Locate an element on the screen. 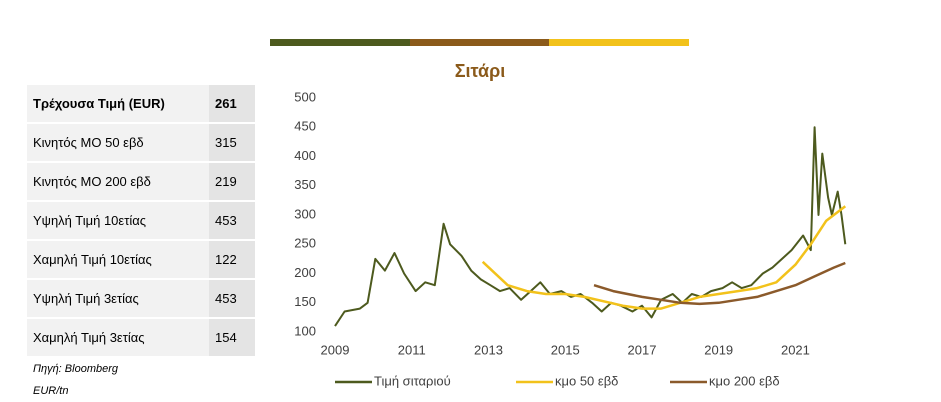 The height and width of the screenshot is (402, 941). x-tick-label: 2021 is located at coordinates (795, 349).